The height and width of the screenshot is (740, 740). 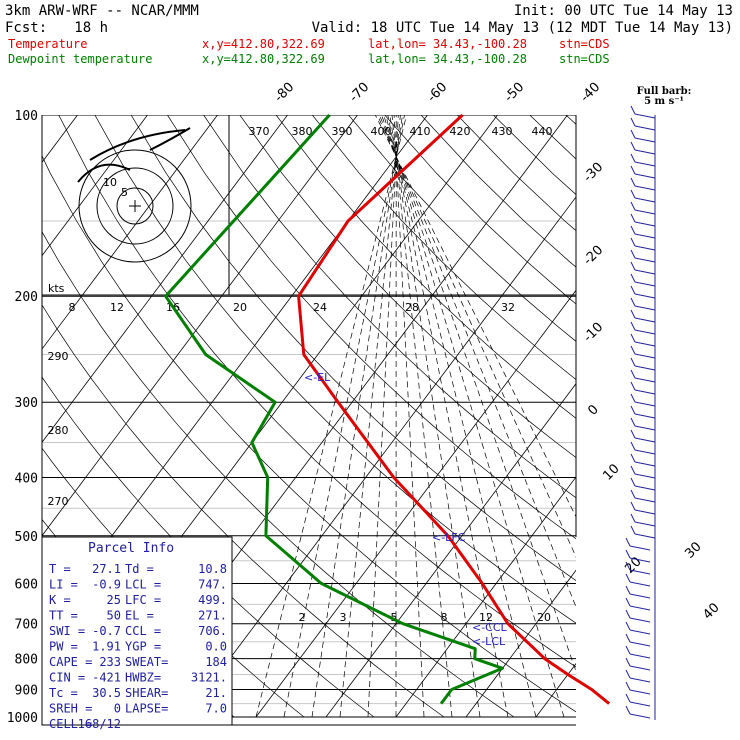 I want to click on wind-barbs, so click(x=640, y=412).